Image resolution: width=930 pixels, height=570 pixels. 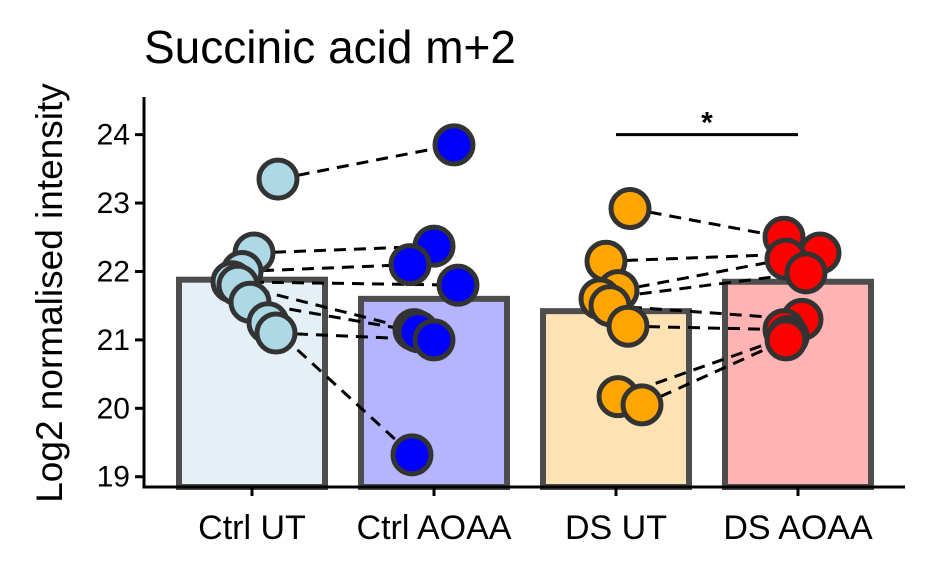 What do you see at coordinates (113, 271) in the screenshot?
I see `y-tick-label: 22` at bounding box center [113, 271].